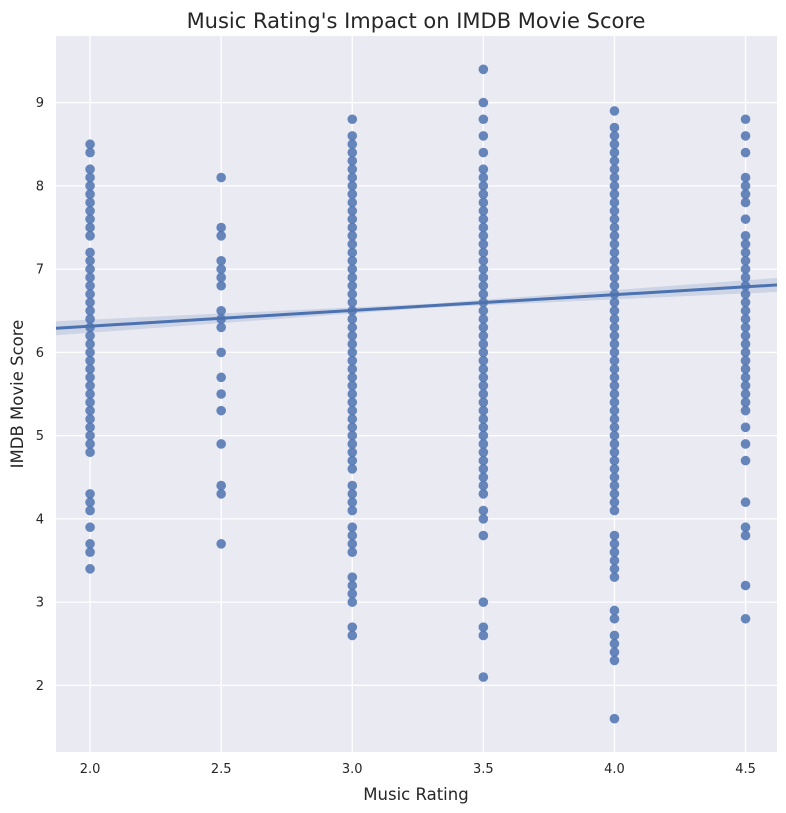 Image resolution: width=786 pixels, height=813 pixels. Describe the element at coordinates (40, 395) in the screenshot. I see `y-axis-ticks: 2 3 4 5 6 7 8 9` at that location.